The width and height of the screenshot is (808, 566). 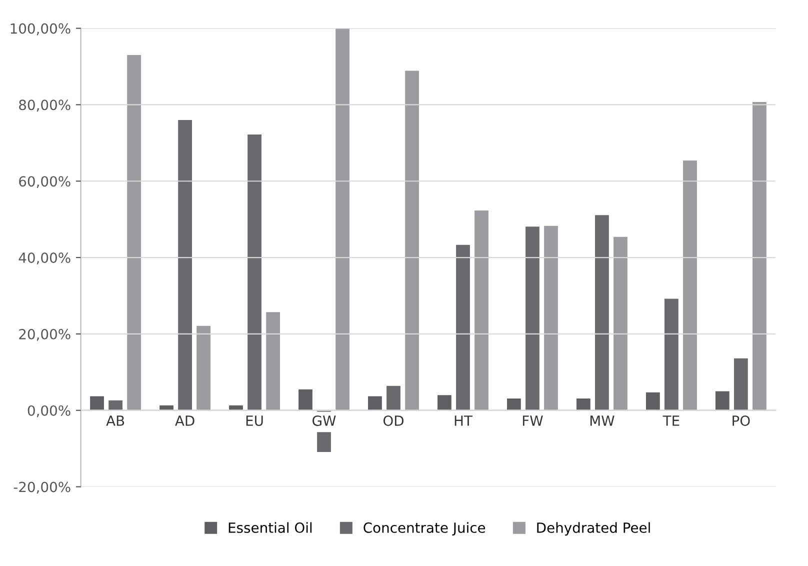 What do you see at coordinates (44, 106) in the screenshot?
I see `y-tick-label: 80,00%` at bounding box center [44, 106].